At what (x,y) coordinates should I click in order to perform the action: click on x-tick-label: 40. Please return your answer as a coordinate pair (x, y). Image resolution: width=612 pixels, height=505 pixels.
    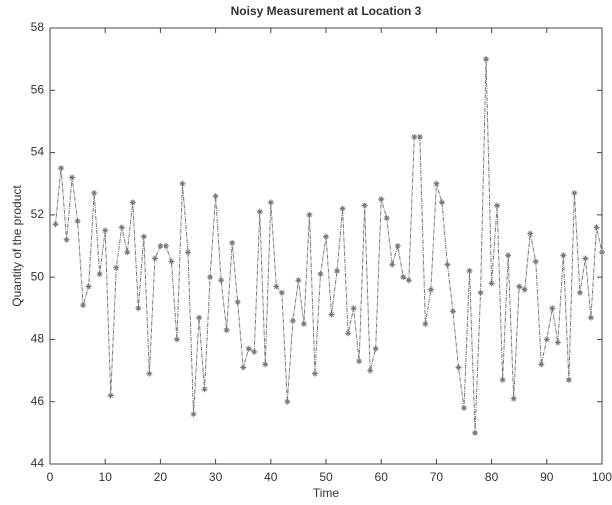
    Looking at the image, I should click on (271, 477).